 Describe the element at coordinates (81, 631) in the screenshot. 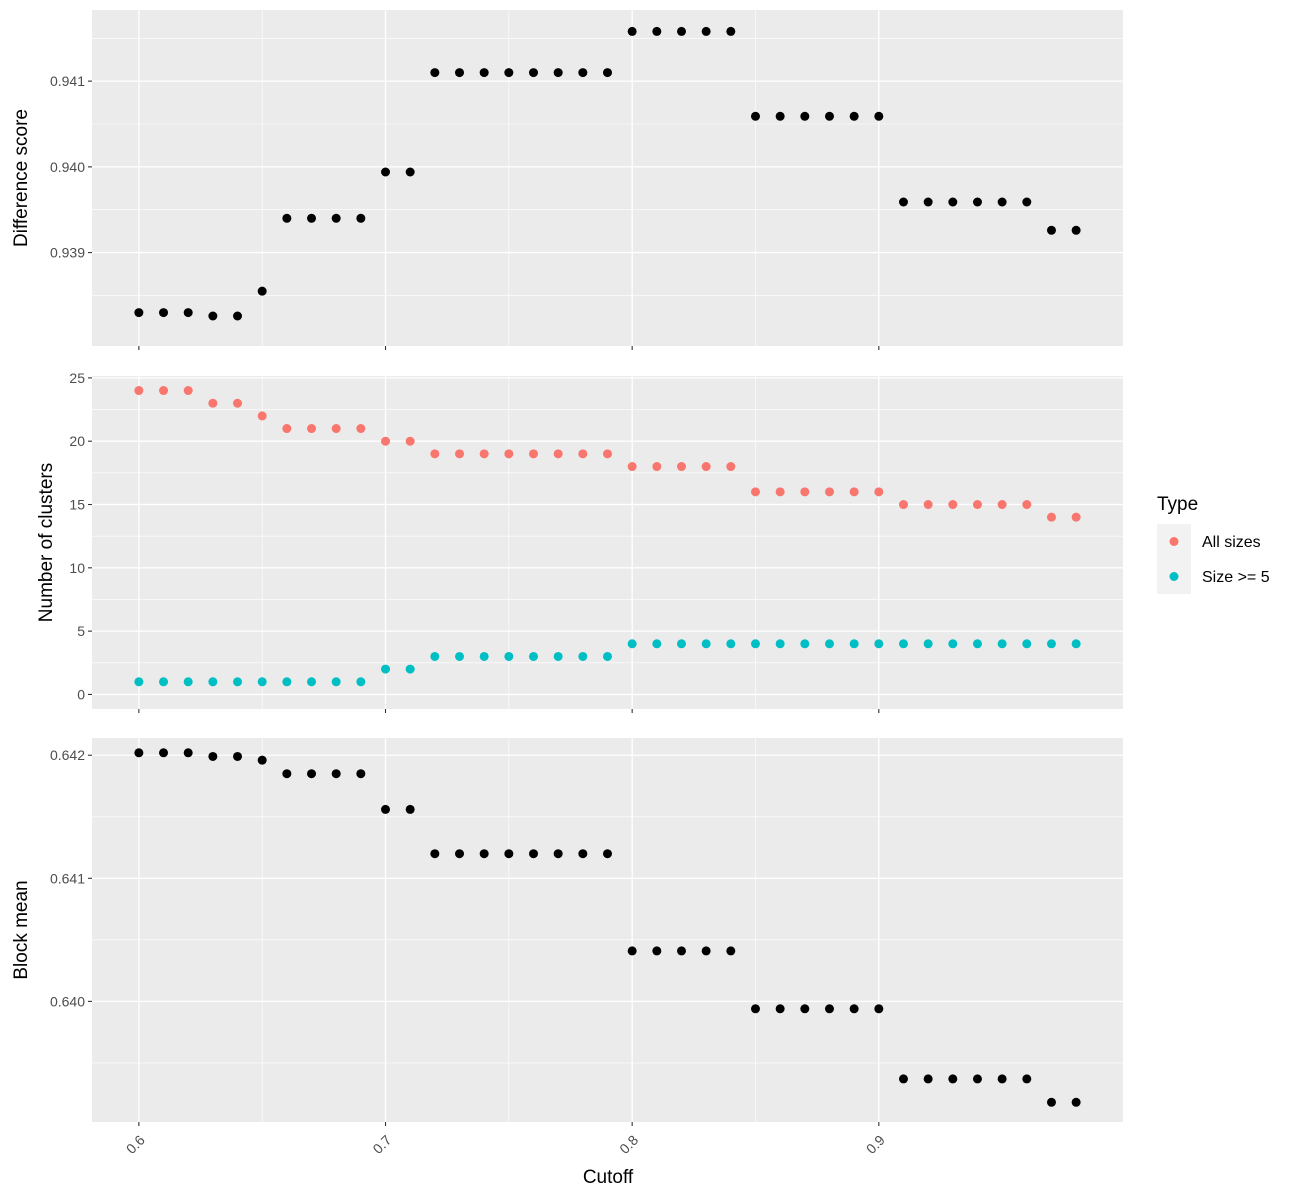

I see `y-tick-label: 5` at that location.